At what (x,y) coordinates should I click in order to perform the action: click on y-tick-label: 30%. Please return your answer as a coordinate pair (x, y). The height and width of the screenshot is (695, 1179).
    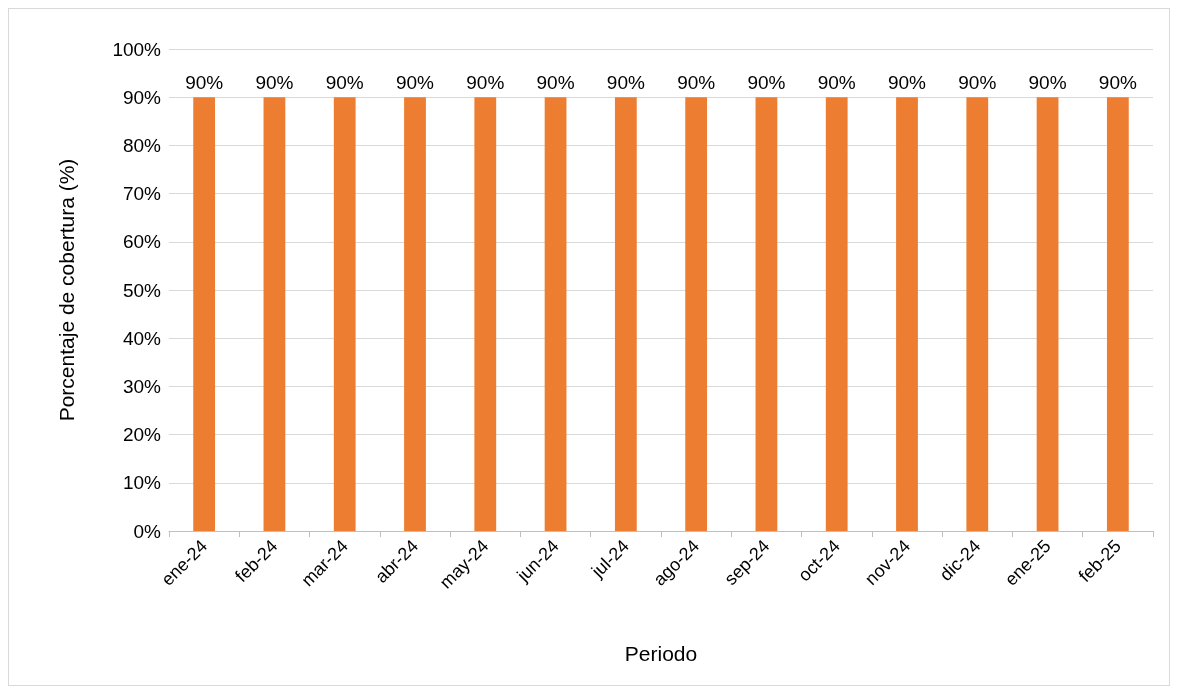
    Looking at the image, I should click on (142, 386).